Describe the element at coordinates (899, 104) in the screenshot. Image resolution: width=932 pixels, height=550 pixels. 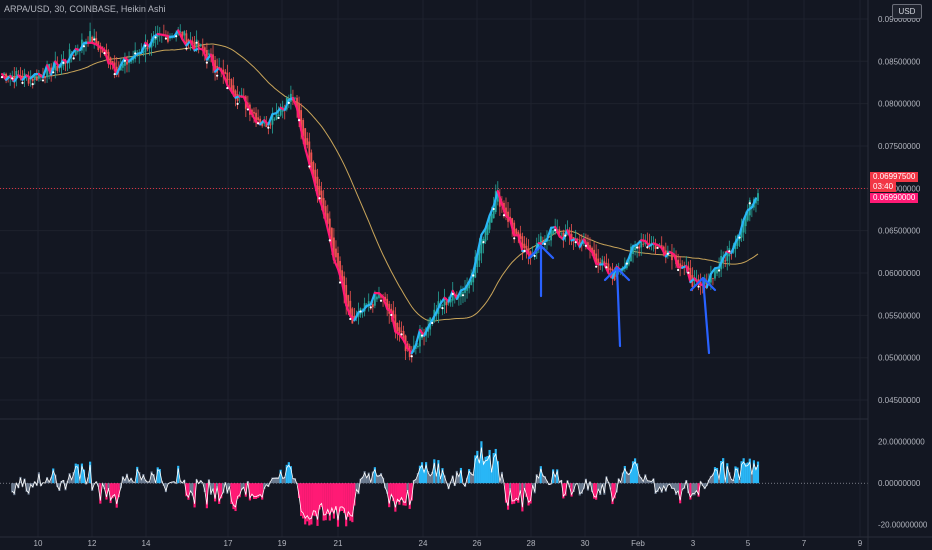
I see `price-tick-label: 0.08000000` at that location.